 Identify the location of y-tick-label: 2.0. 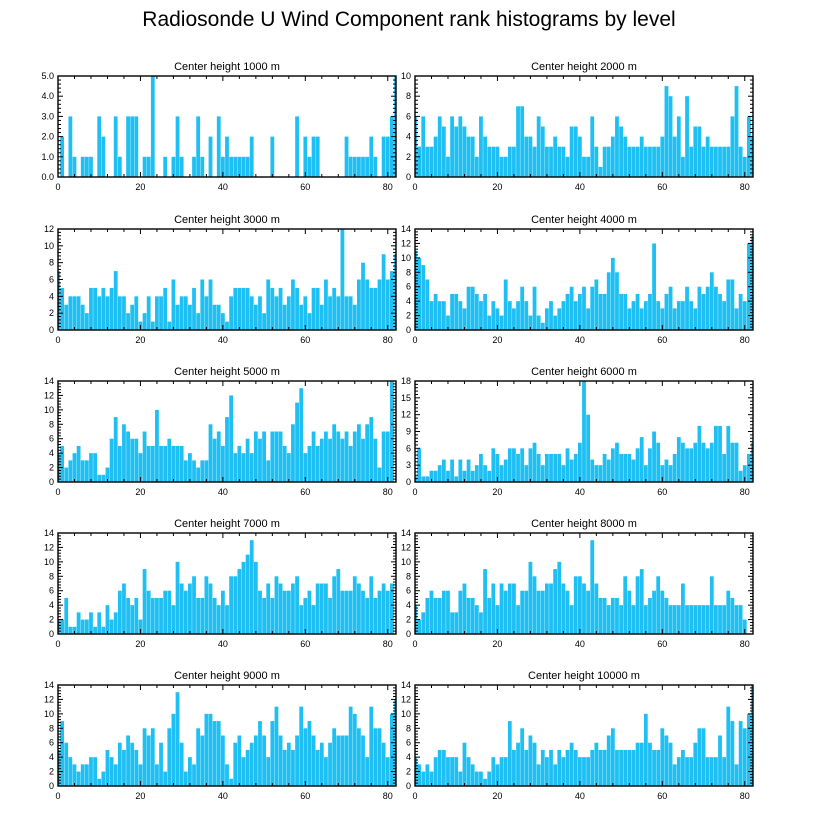
(47, 137).